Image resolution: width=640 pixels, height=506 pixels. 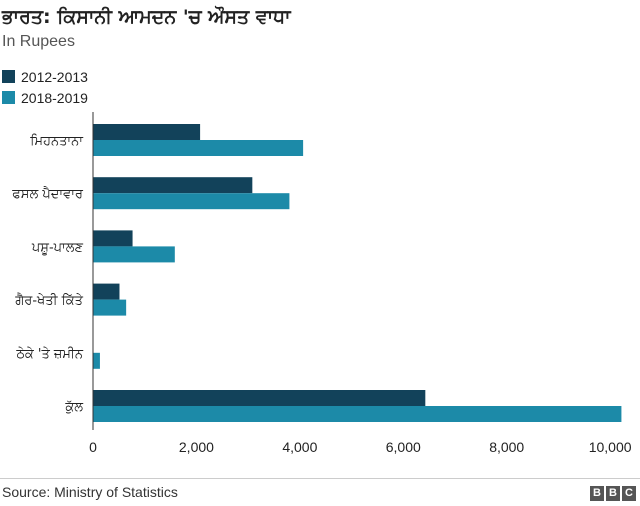 I want to click on legend-item-2018-2019: 2018-2019, so click(x=45, y=97).